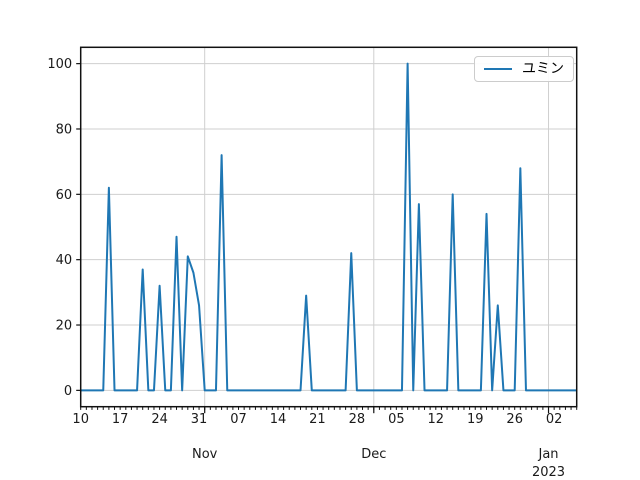 The image size is (640, 480). Describe the element at coordinates (548, 472) in the screenshot. I see `x-year-label: 2023` at that location.